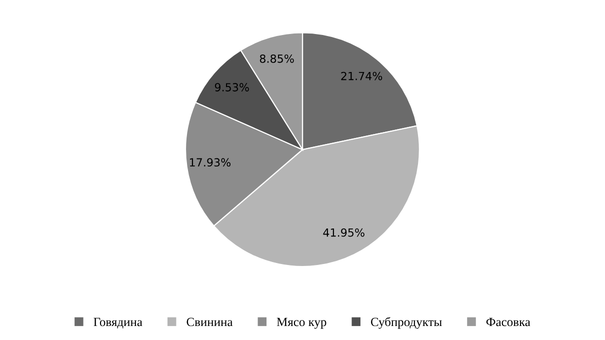  I want to click on legend-label: Мясо кур, so click(301, 323).